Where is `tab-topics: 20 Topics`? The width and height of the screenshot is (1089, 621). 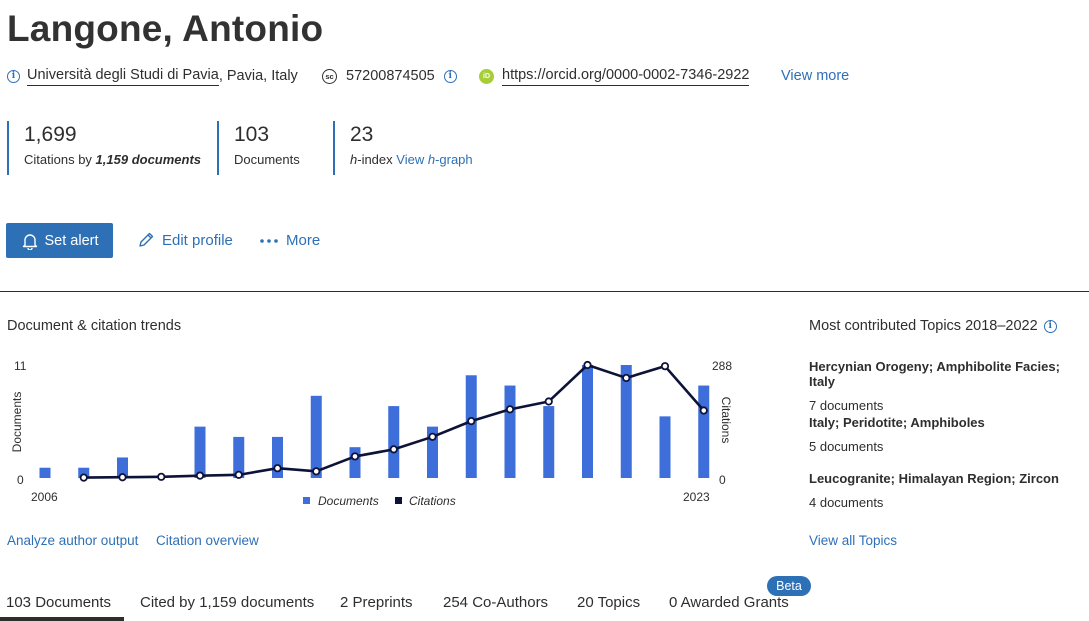 tab-topics: 20 Topics is located at coordinates (609, 602).